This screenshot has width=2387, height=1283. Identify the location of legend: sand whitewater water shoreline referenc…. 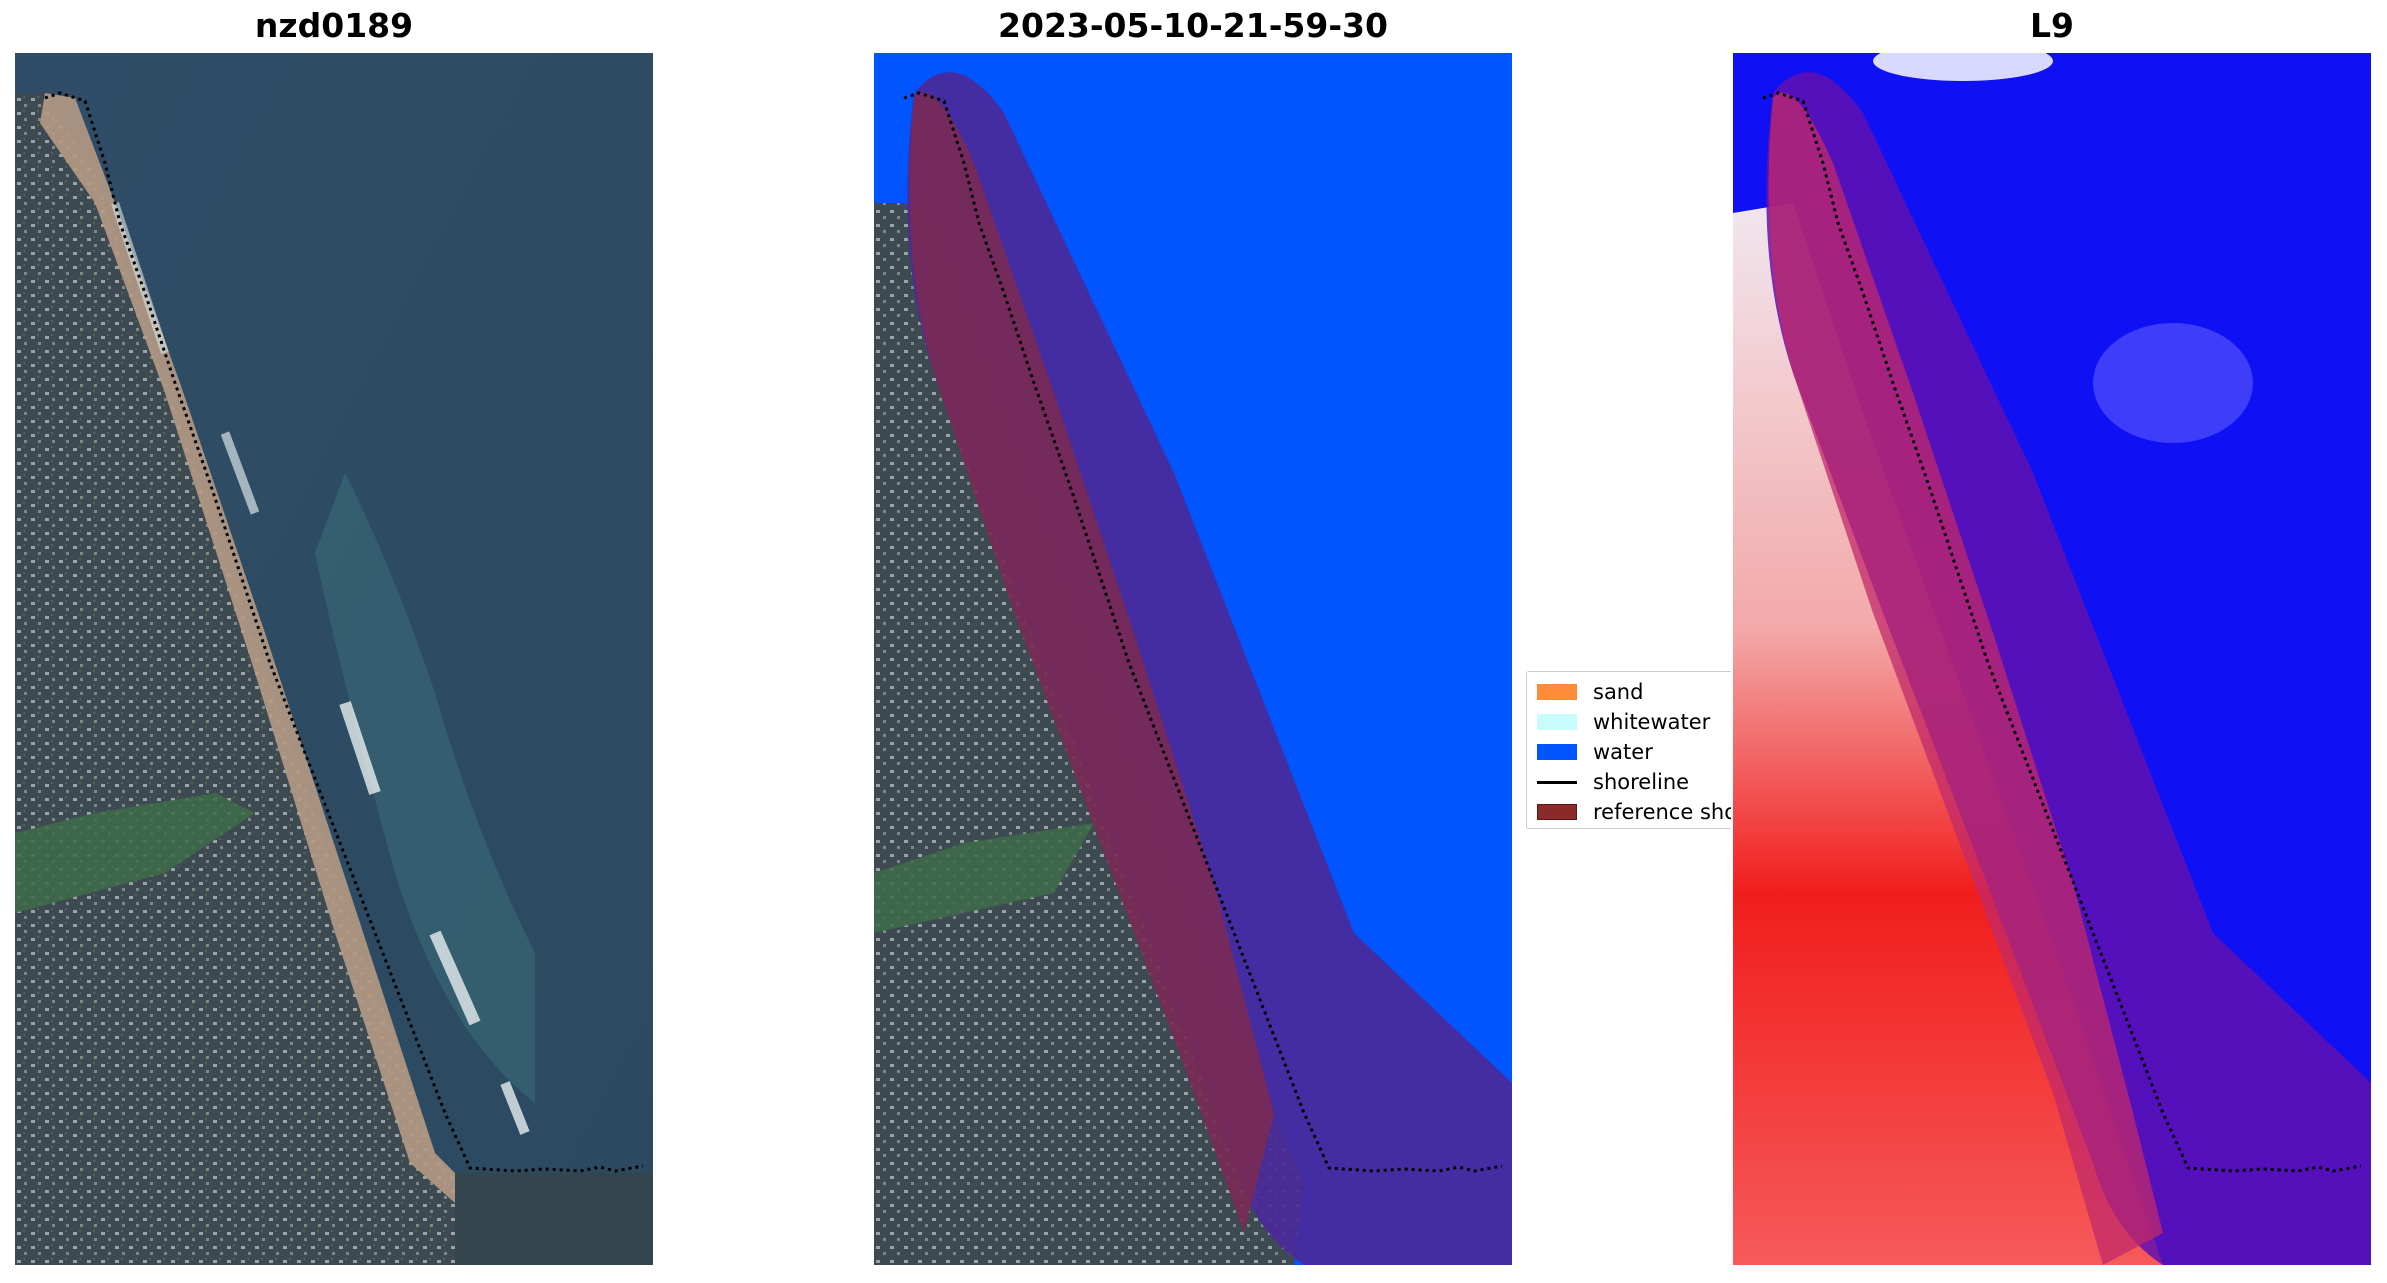
(1628, 750).